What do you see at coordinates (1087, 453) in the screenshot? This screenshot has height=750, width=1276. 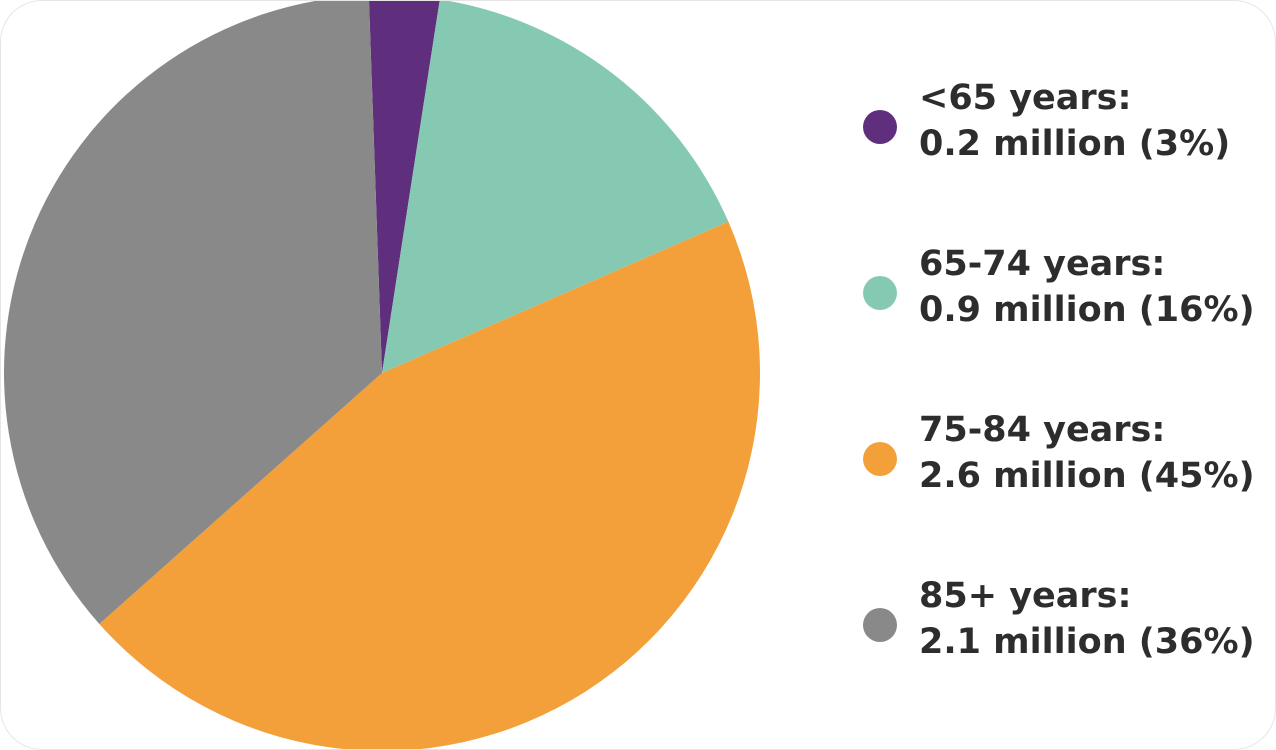 I see `legend-text: 75-84 years: 2.6 million (45%)` at bounding box center [1087, 453].